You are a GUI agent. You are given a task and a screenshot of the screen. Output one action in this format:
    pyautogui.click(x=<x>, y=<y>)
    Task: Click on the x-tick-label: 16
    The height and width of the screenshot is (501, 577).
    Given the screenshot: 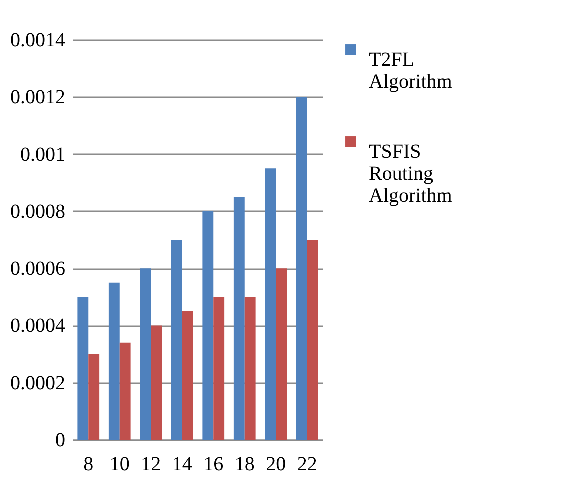 What is the action you would take?
    pyautogui.click(x=214, y=465)
    